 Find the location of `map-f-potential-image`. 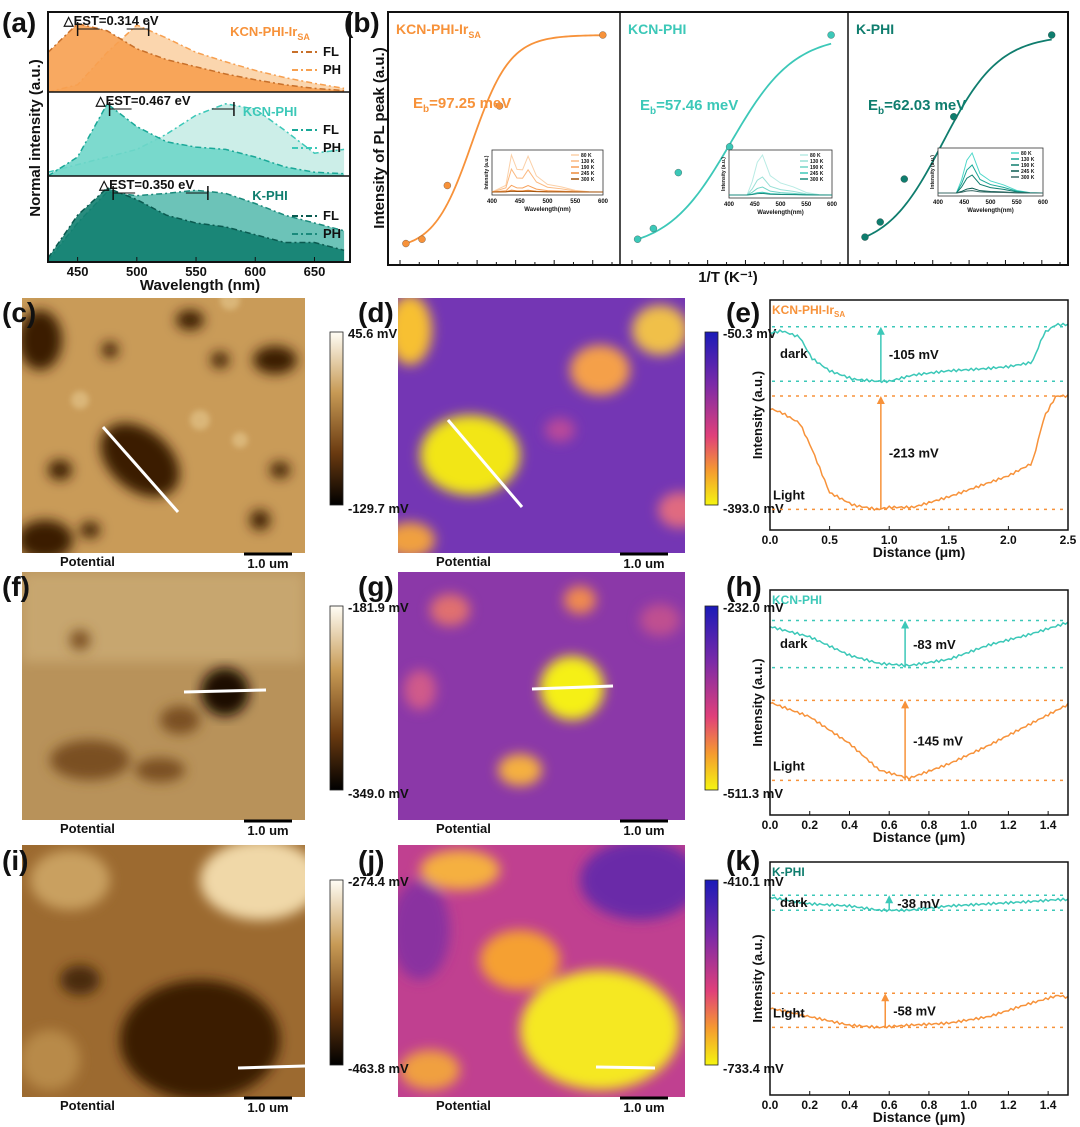

map-f-potential-image is located at coordinates (163, 696).